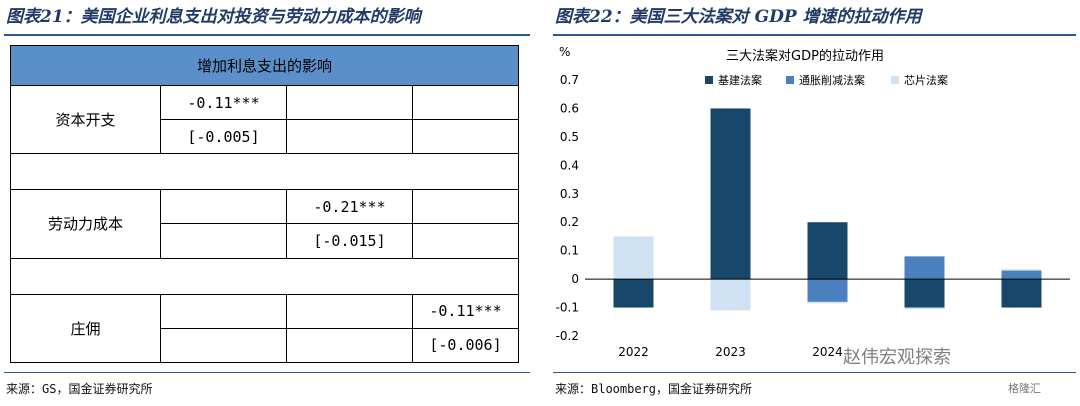  Describe the element at coordinates (349, 207) in the screenshot. I see `labor-coef: -0.21***` at that location.